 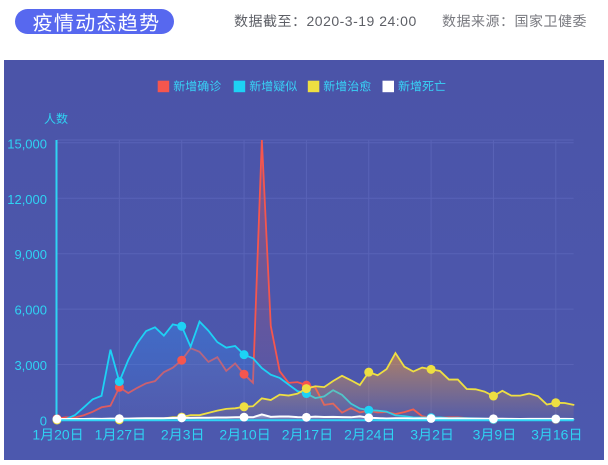 I want to click on svg-text: 2月10日, so click(x=244, y=435).